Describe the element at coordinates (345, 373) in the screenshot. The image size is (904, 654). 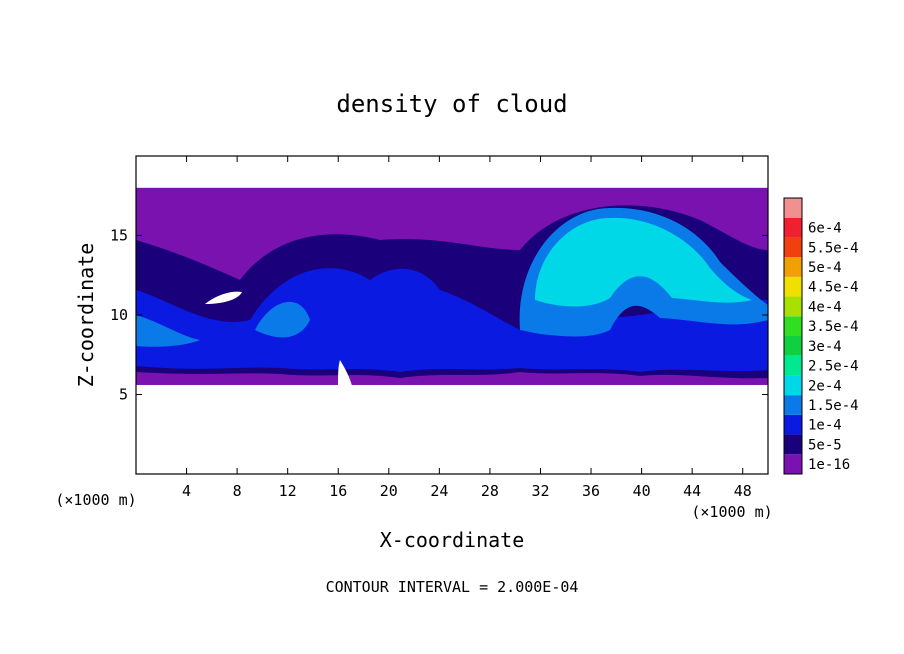
I see `gap-center` at that location.